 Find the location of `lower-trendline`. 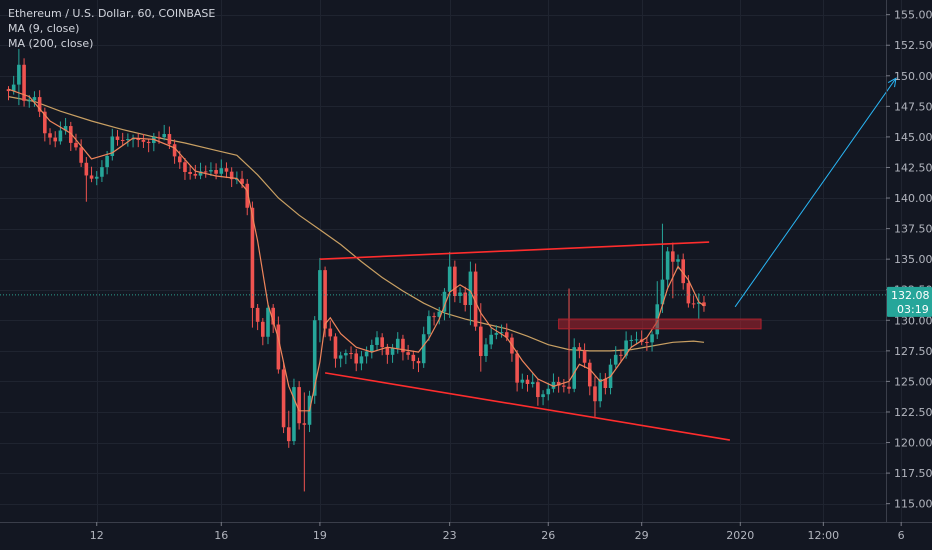

lower-trendline is located at coordinates (527, 406).